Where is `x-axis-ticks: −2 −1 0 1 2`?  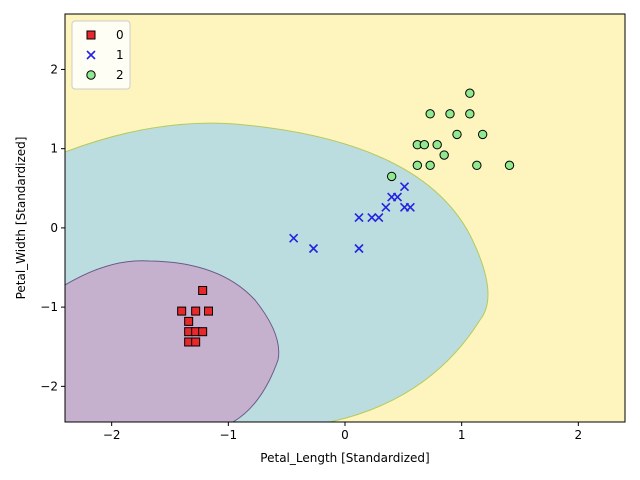 x-axis-ticks: −2 −1 0 1 2 is located at coordinates (342, 432).